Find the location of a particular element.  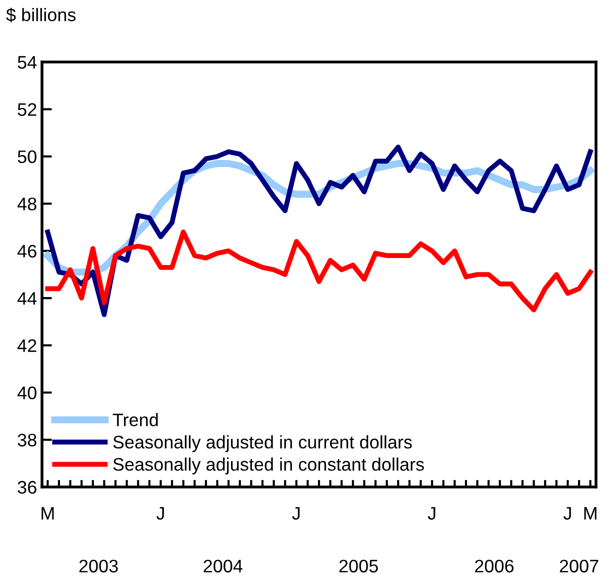

legend-label: Trend is located at coordinates (135, 419).